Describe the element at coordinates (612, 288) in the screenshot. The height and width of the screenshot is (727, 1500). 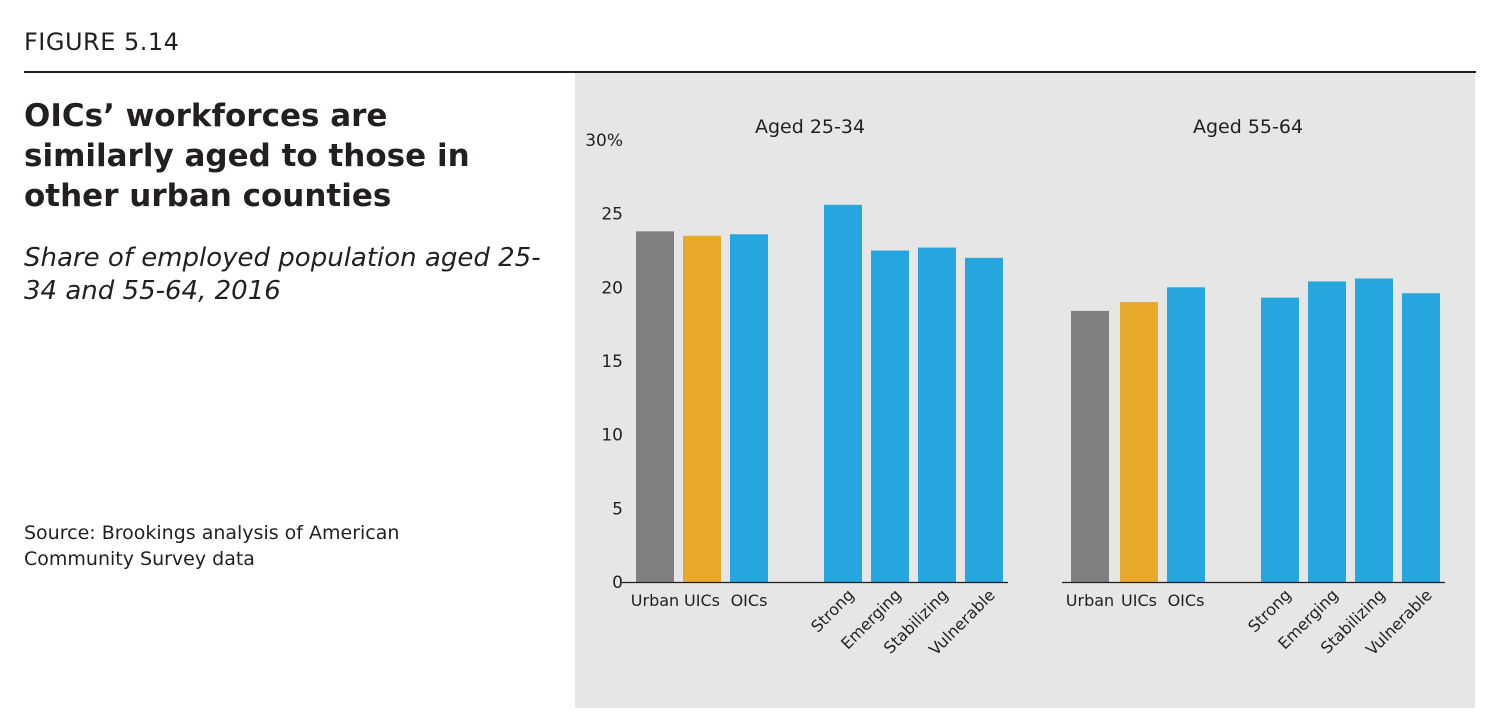
I see `y-tick-label: 20` at that location.